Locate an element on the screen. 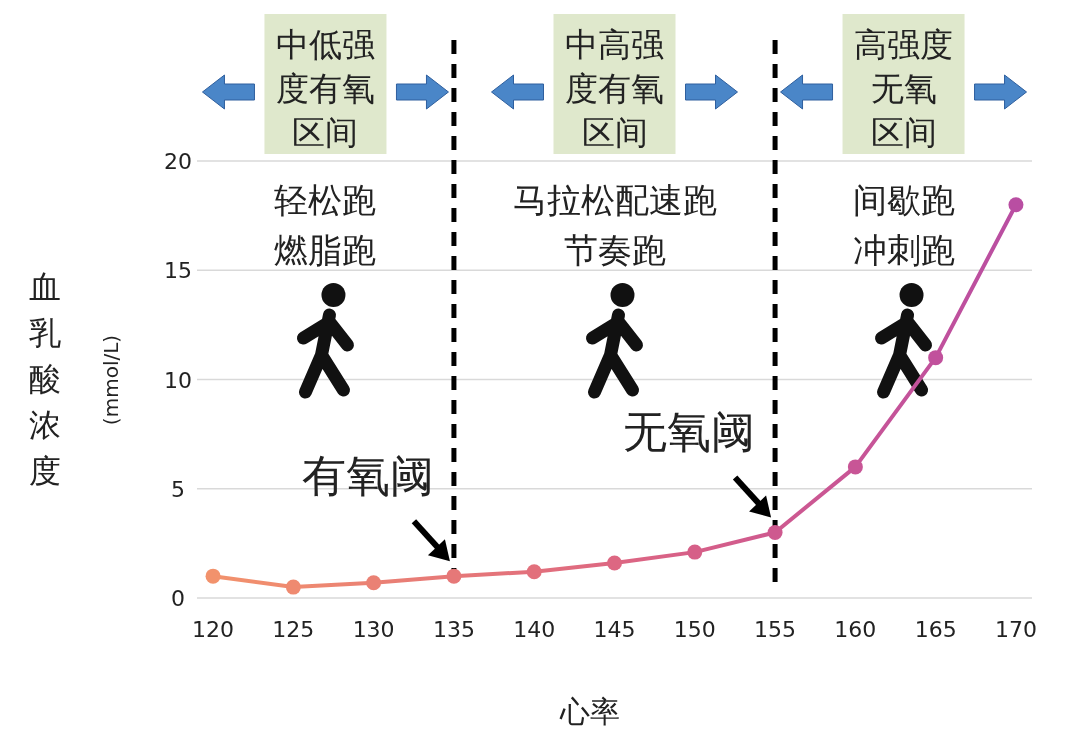 The image size is (1080, 755). annotation: 节奏跑 is located at coordinates (614, 250).